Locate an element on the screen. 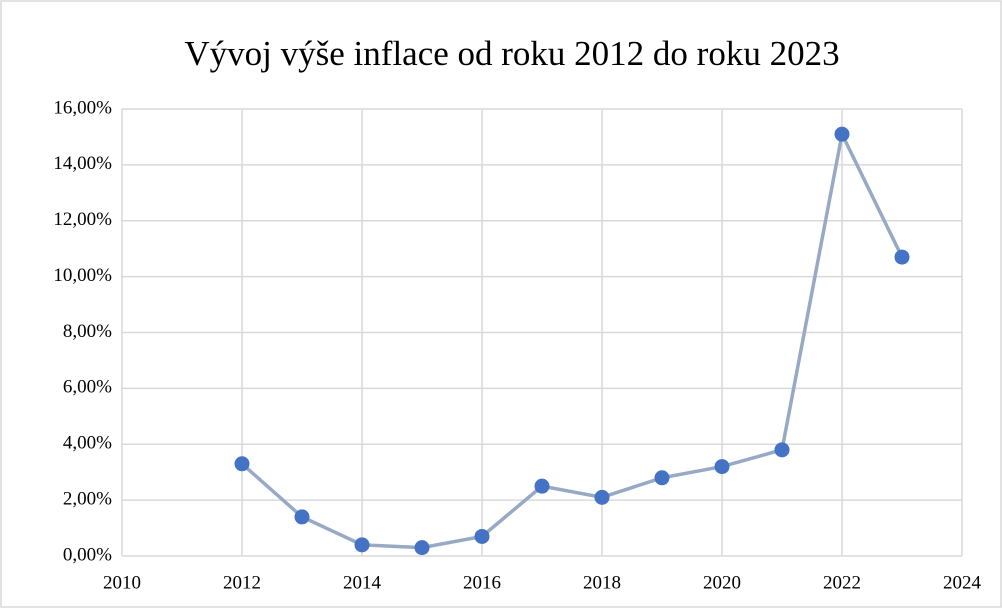 The width and height of the screenshot is (1002, 608). y-tick-label: 12,00% is located at coordinates (82, 219).